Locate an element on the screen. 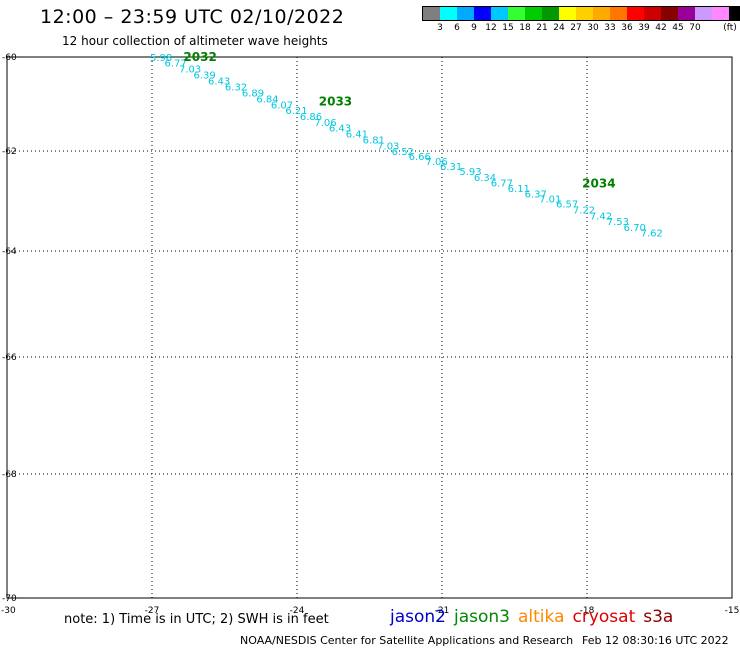  swh-value-label: 6.70 is located at coordinates (635, 228).